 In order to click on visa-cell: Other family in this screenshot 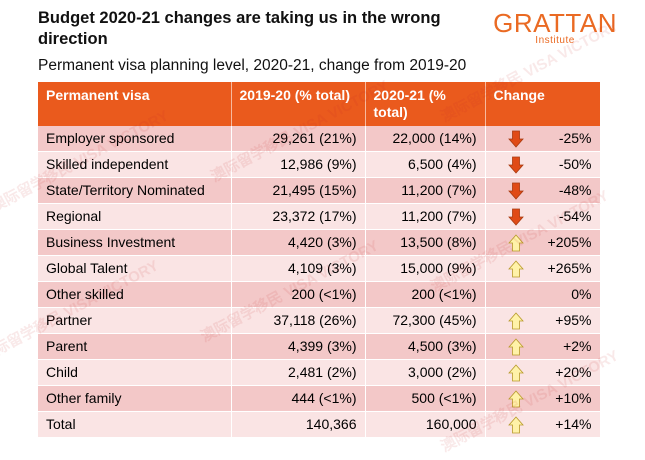, I will do `click(135, 398)`.